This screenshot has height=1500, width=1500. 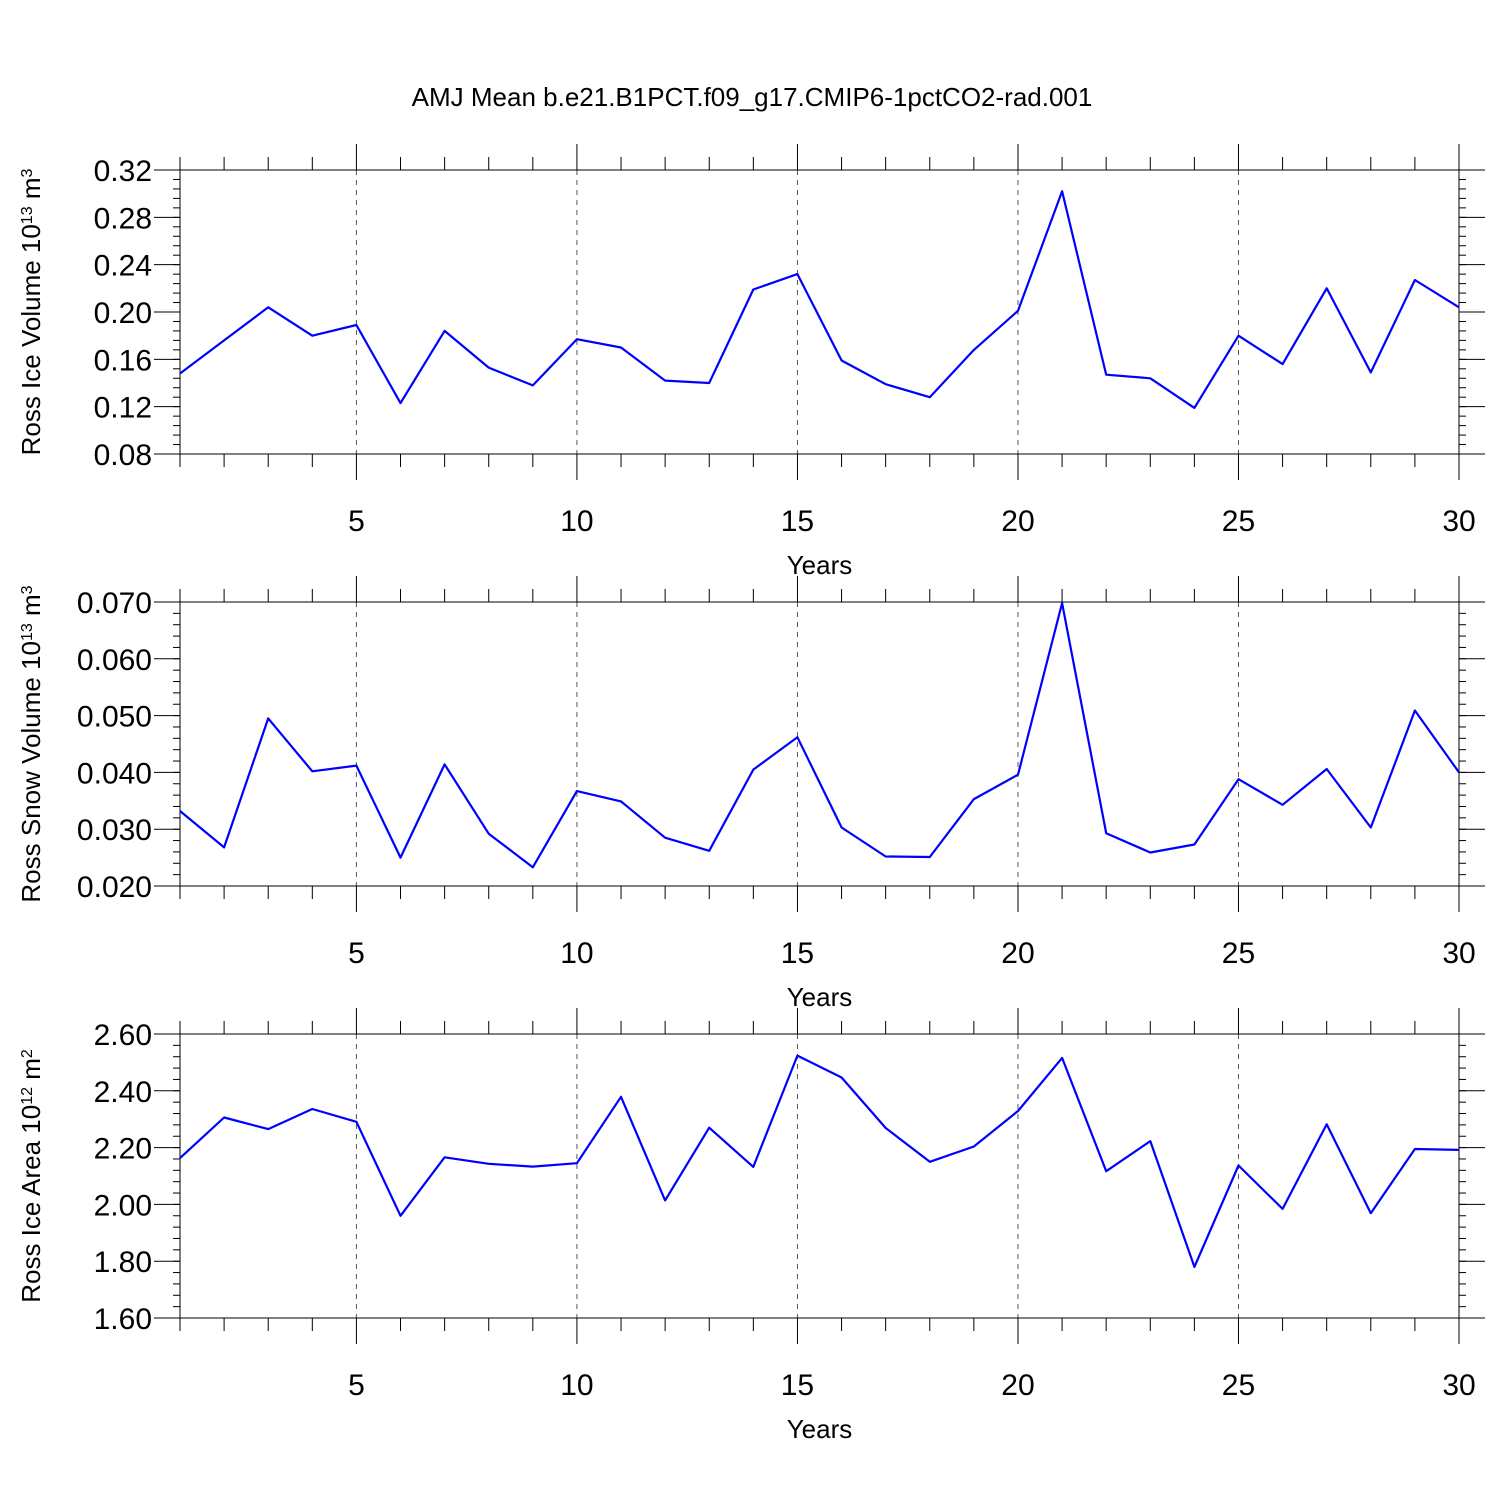 I want to click on y-tick-label: 0.28, so click(x=123, y=218).